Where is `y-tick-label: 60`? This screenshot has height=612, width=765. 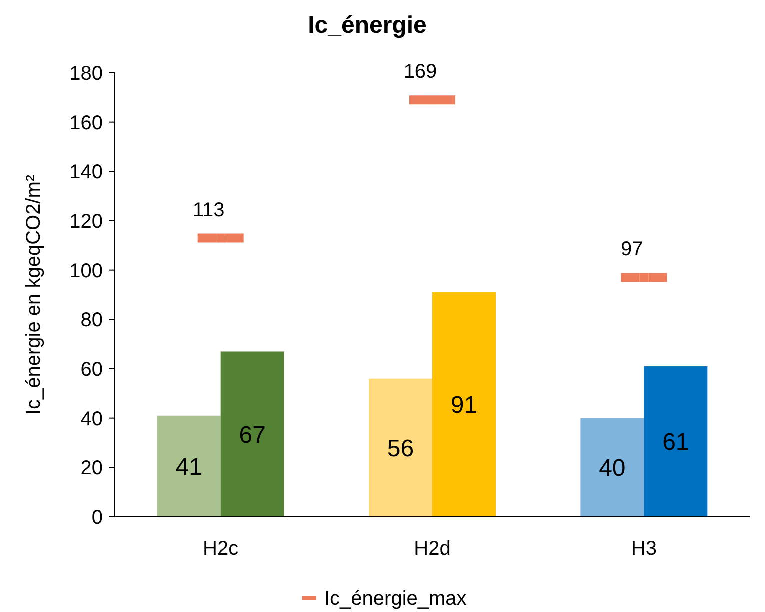
y-tick-label: 60 is located at coordinates (91, 370).